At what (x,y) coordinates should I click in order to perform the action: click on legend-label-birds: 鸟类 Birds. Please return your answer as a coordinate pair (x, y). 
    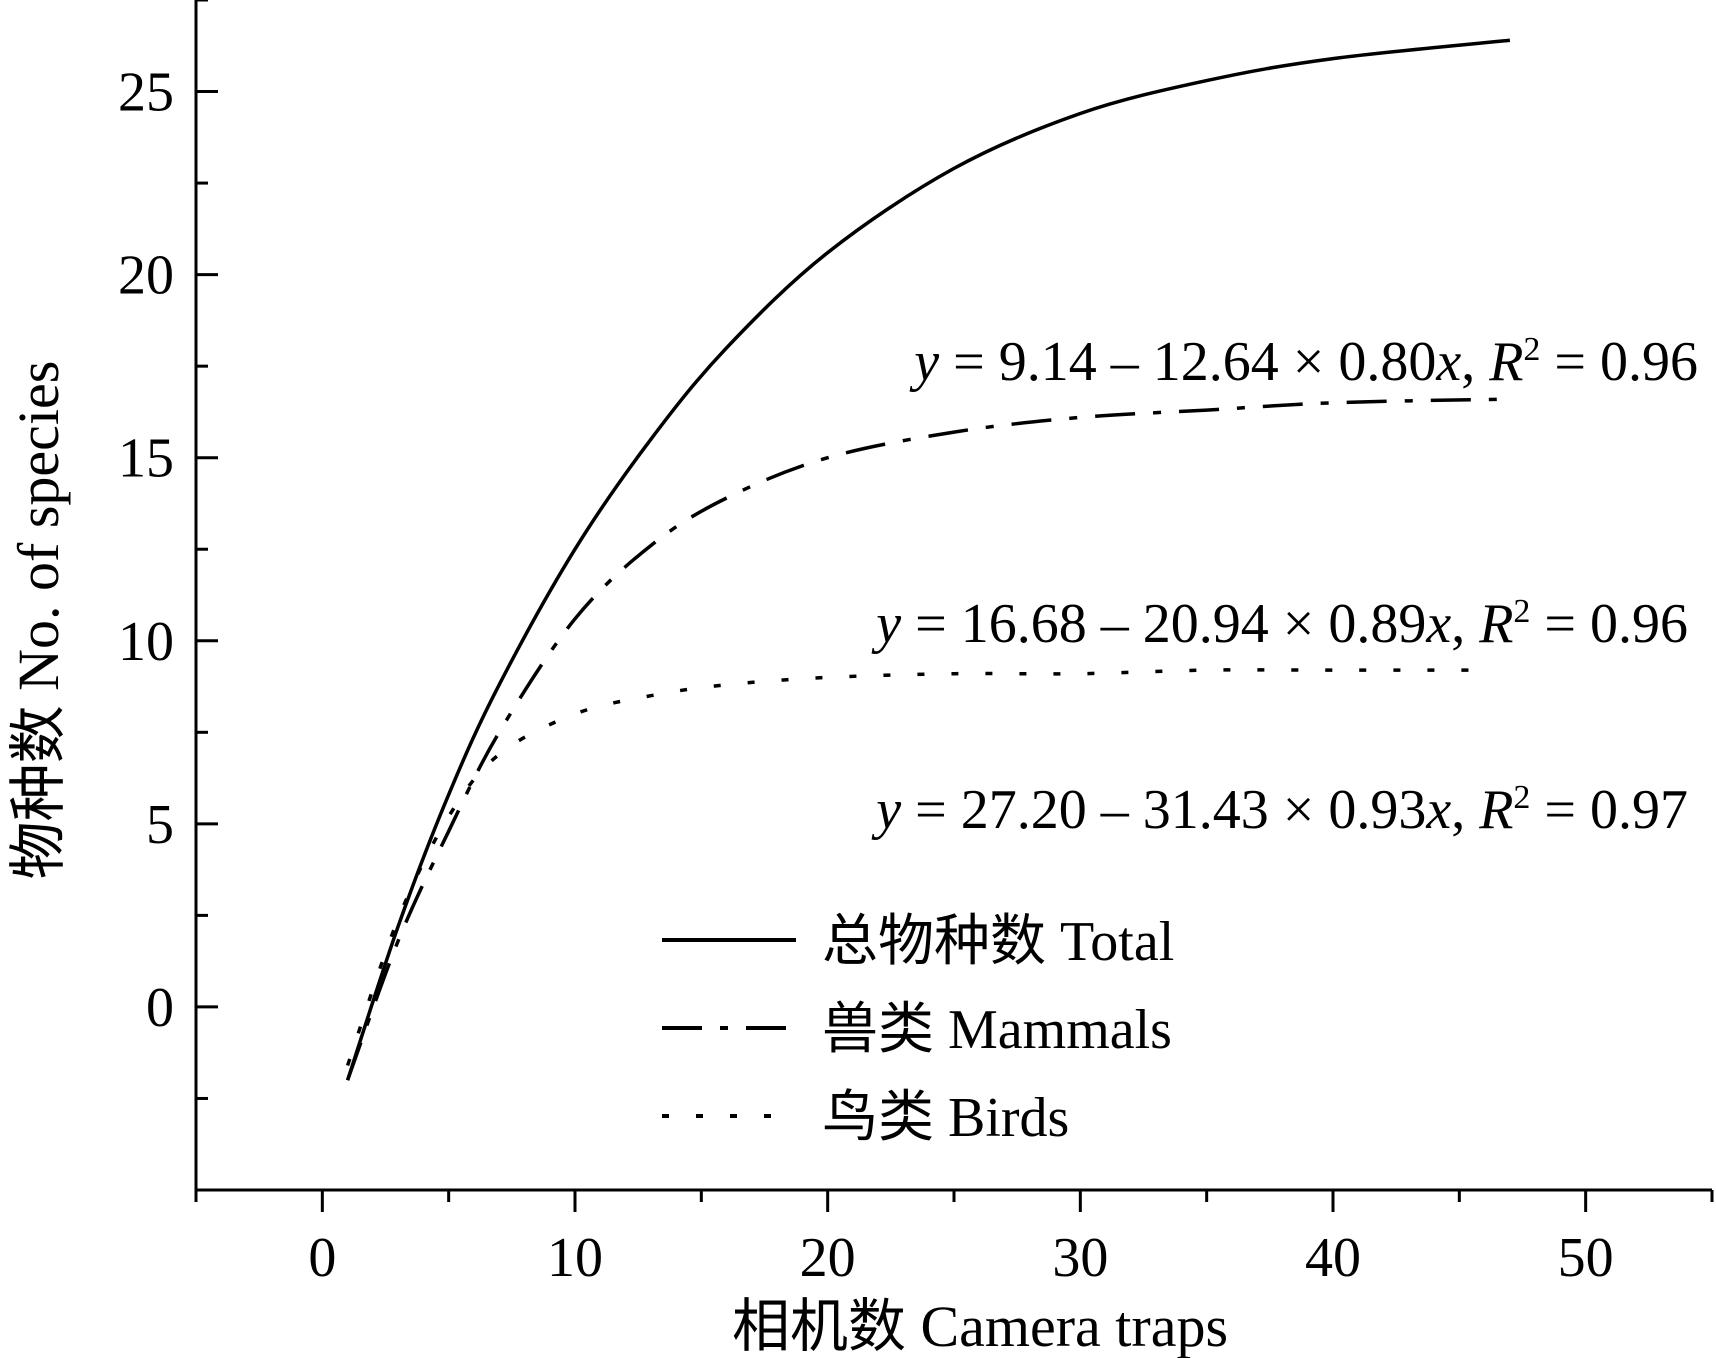
    Looking at the image, I should click on (945, 1118).